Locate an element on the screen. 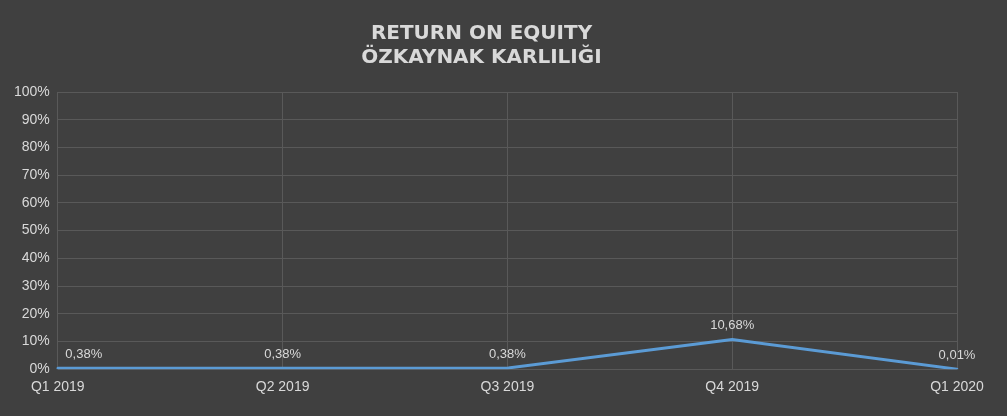  y-tick-label: 50% is located at coordinates (35, 229).